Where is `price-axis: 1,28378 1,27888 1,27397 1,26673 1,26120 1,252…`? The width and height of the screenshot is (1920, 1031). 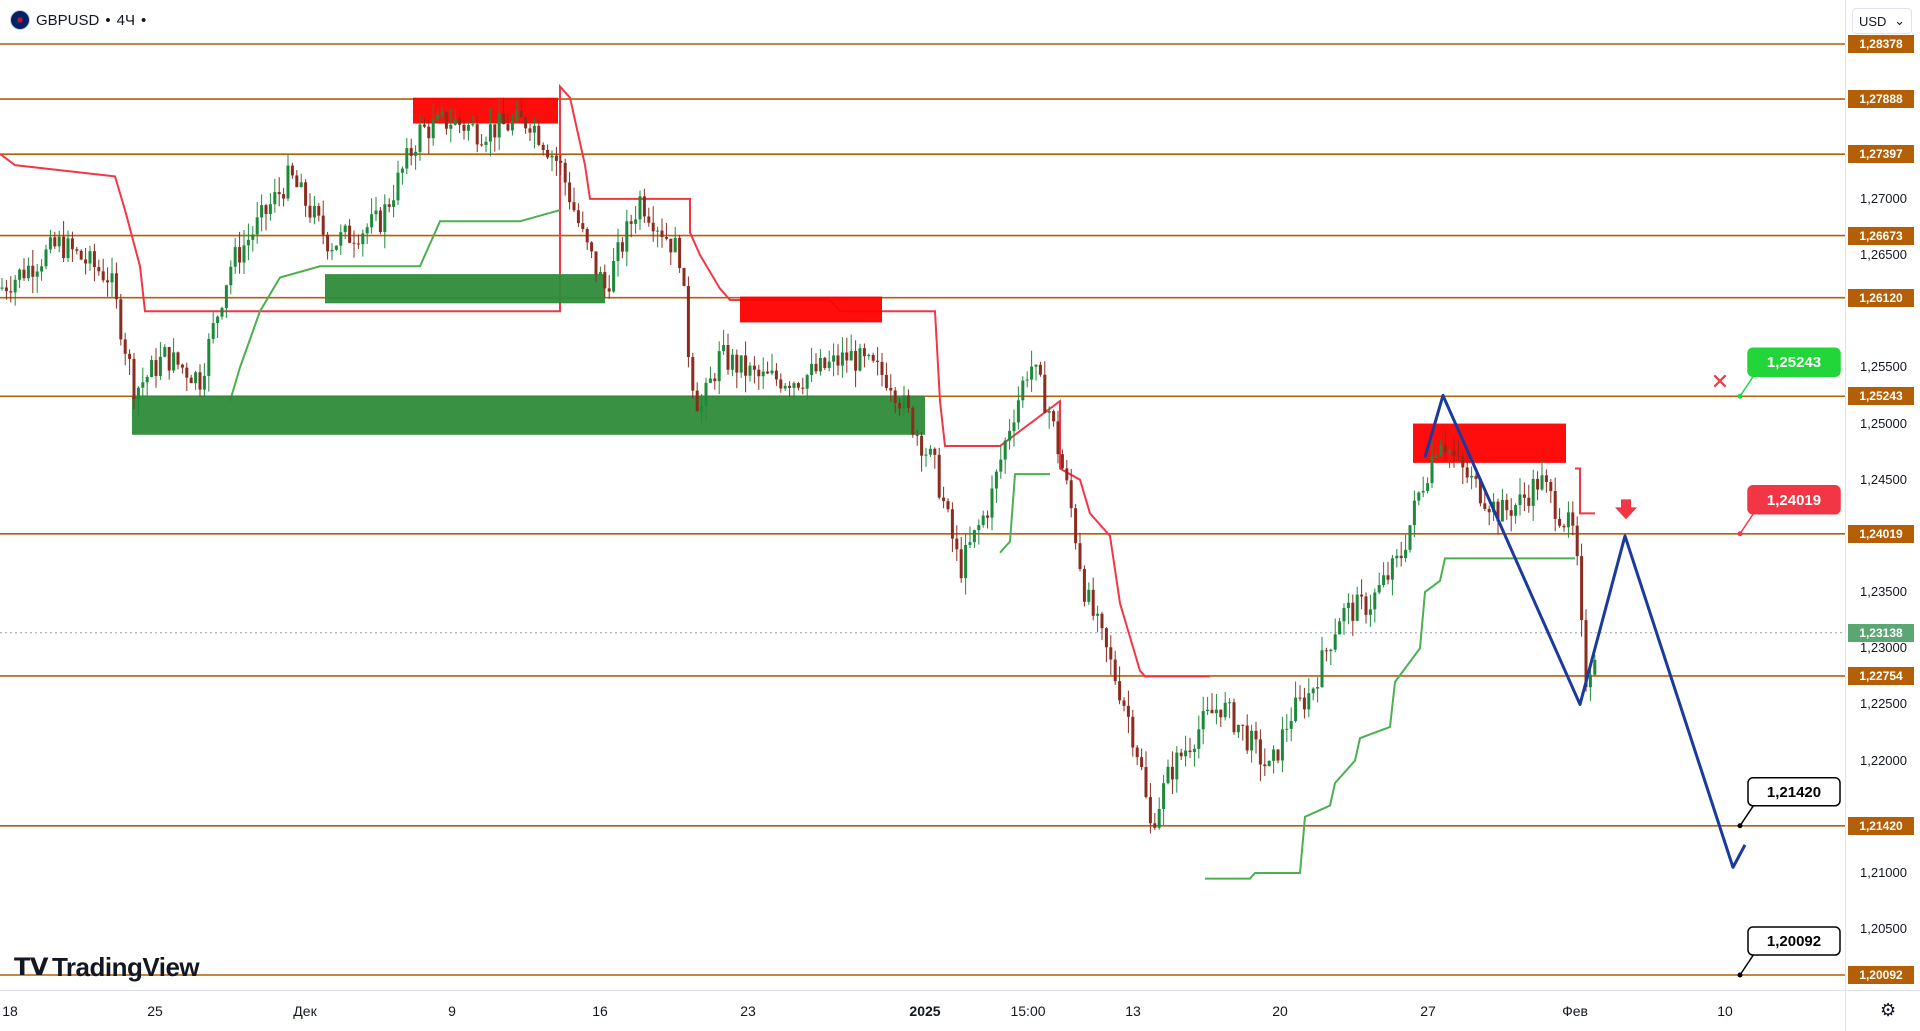
price-axis: 1,28378 1,27888 1,27397 1,26673 1,26120 1,252… is located at coordinates (1882, 495).